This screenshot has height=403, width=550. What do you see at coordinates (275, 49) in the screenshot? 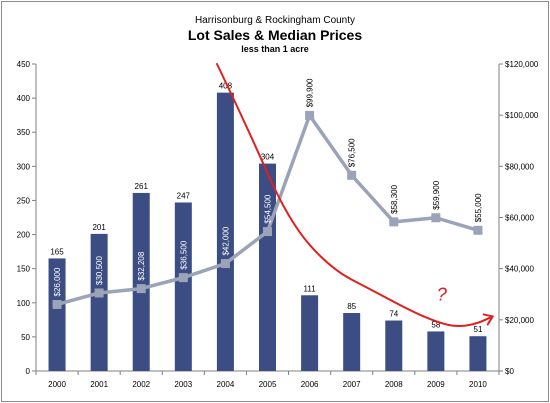
I see `chart-note: less than 1 acre` at bounding box center [275, 49].